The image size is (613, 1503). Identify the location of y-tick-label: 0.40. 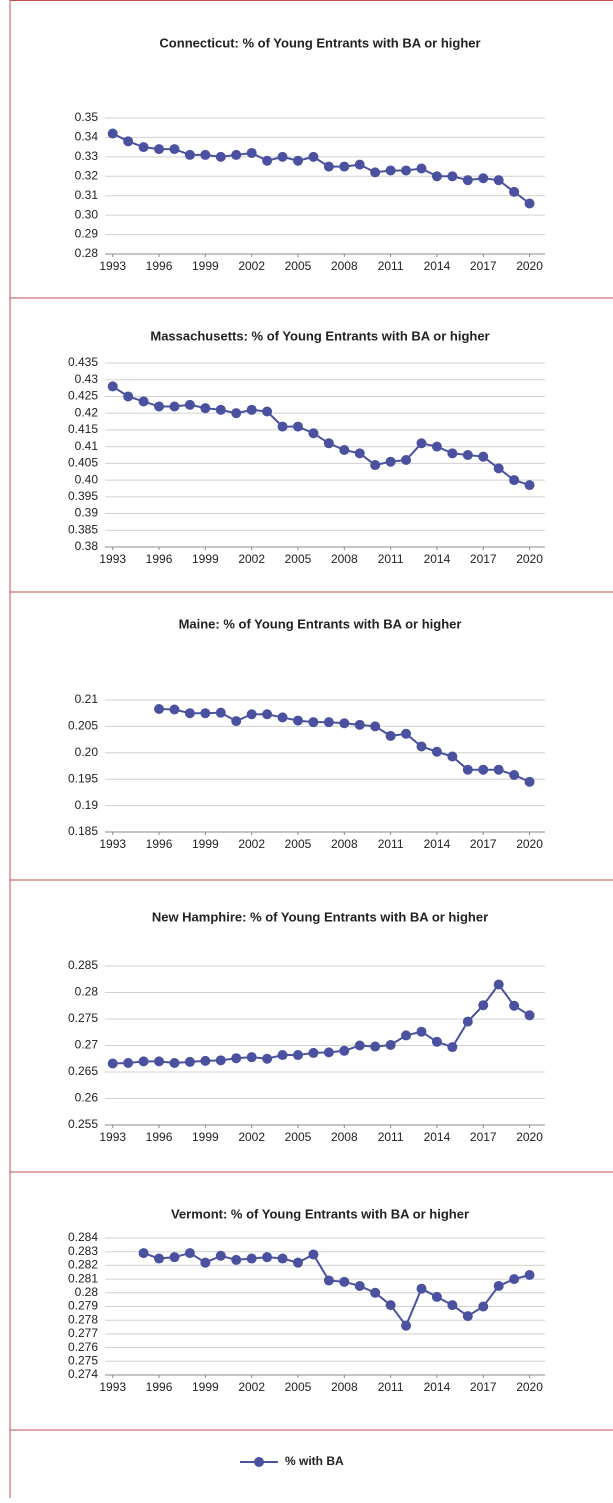
(87, 479).